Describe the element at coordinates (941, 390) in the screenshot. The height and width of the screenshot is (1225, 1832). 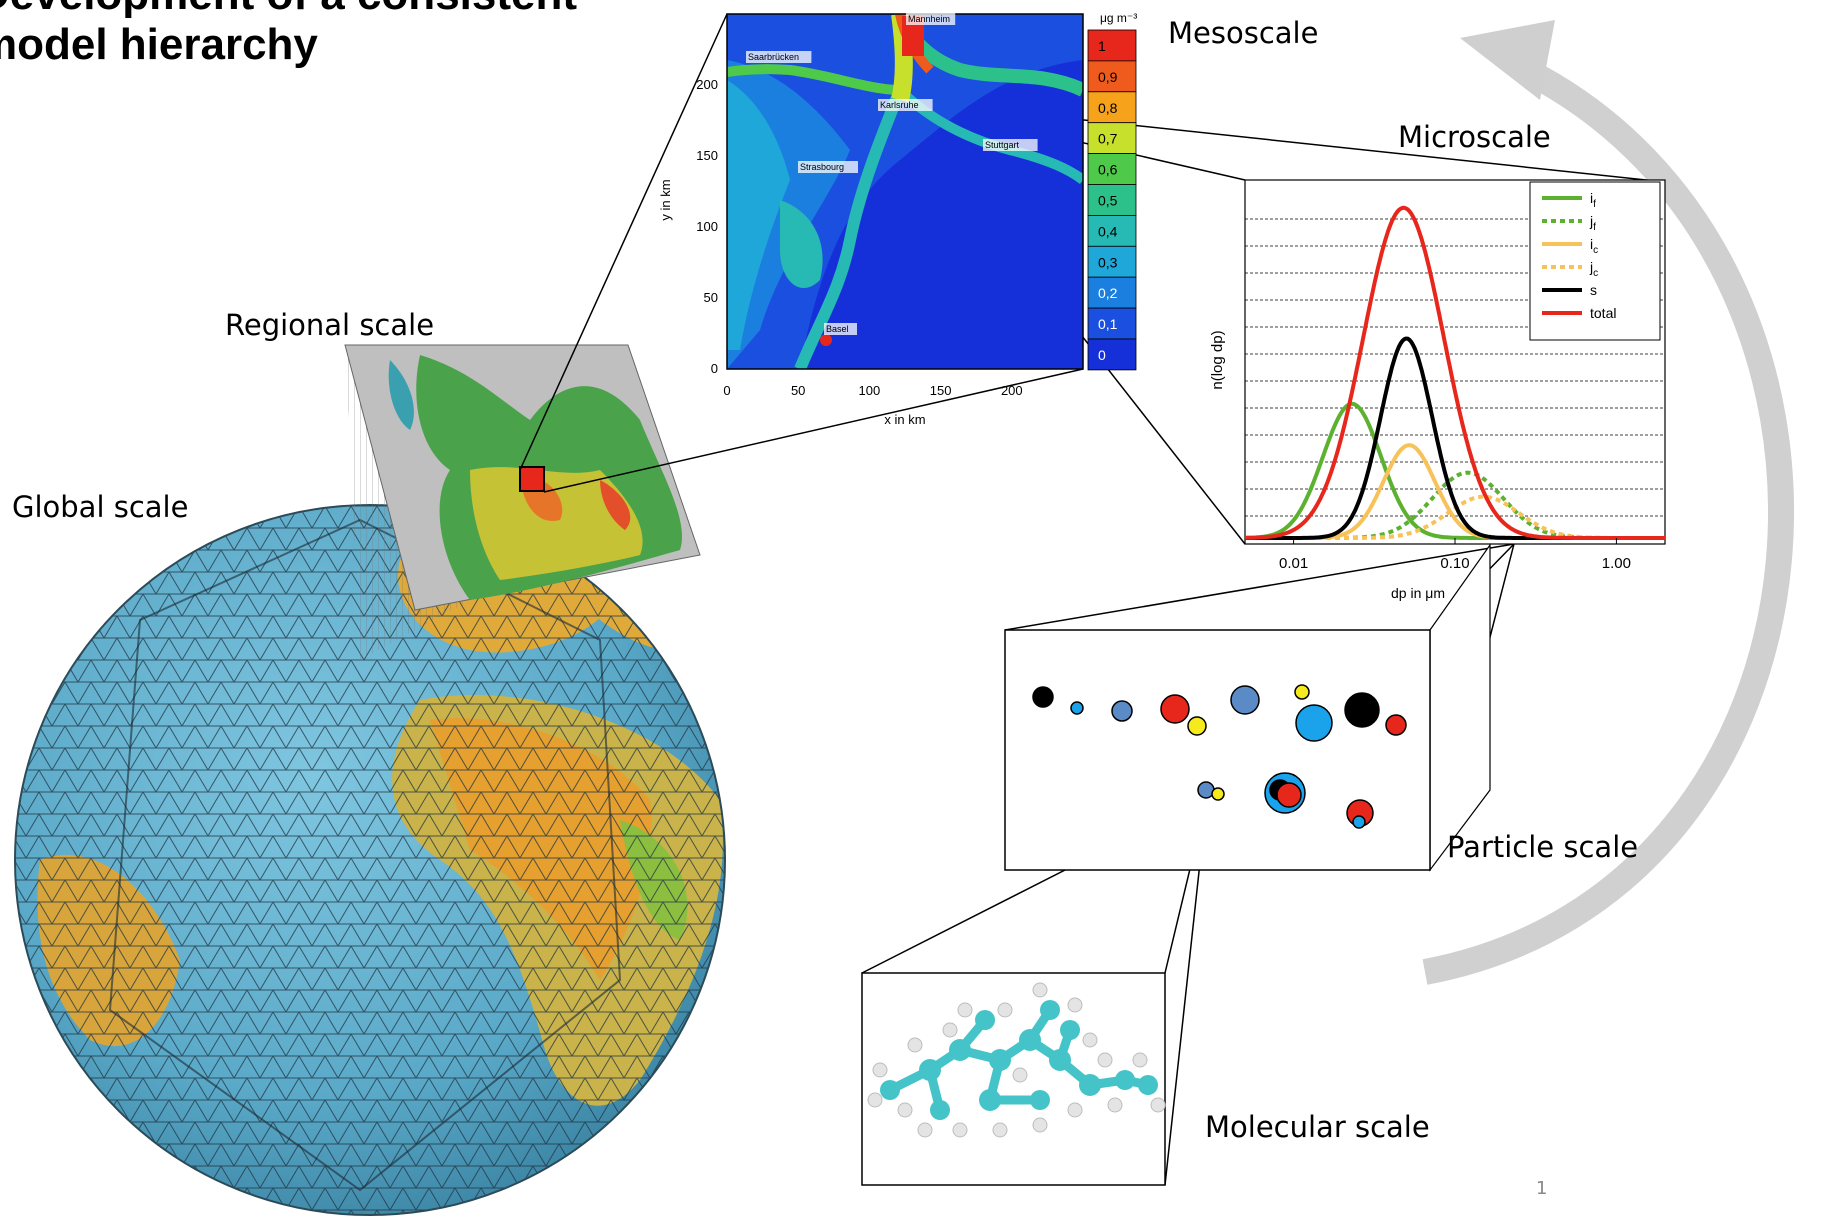
I see `map-x-tick: 150` at that location.